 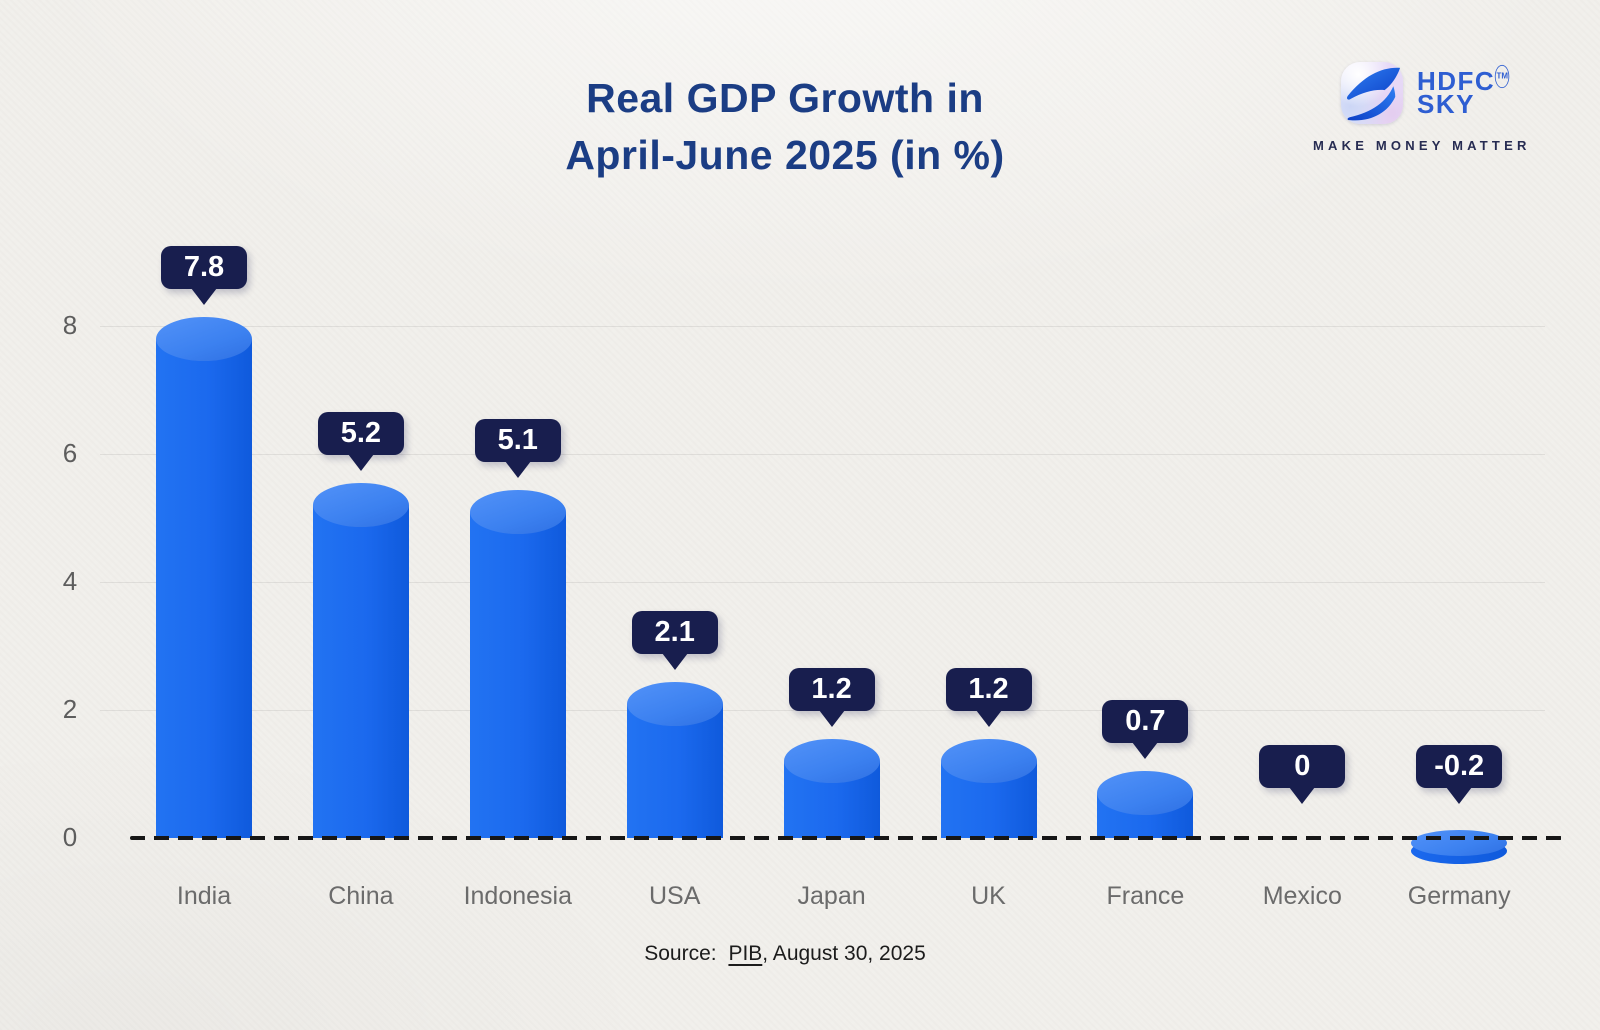 What do you see at coordinates (70, 709) in the screenshot?
I see `y-axis-tick-label: 2` at bounding box center [70, 709].